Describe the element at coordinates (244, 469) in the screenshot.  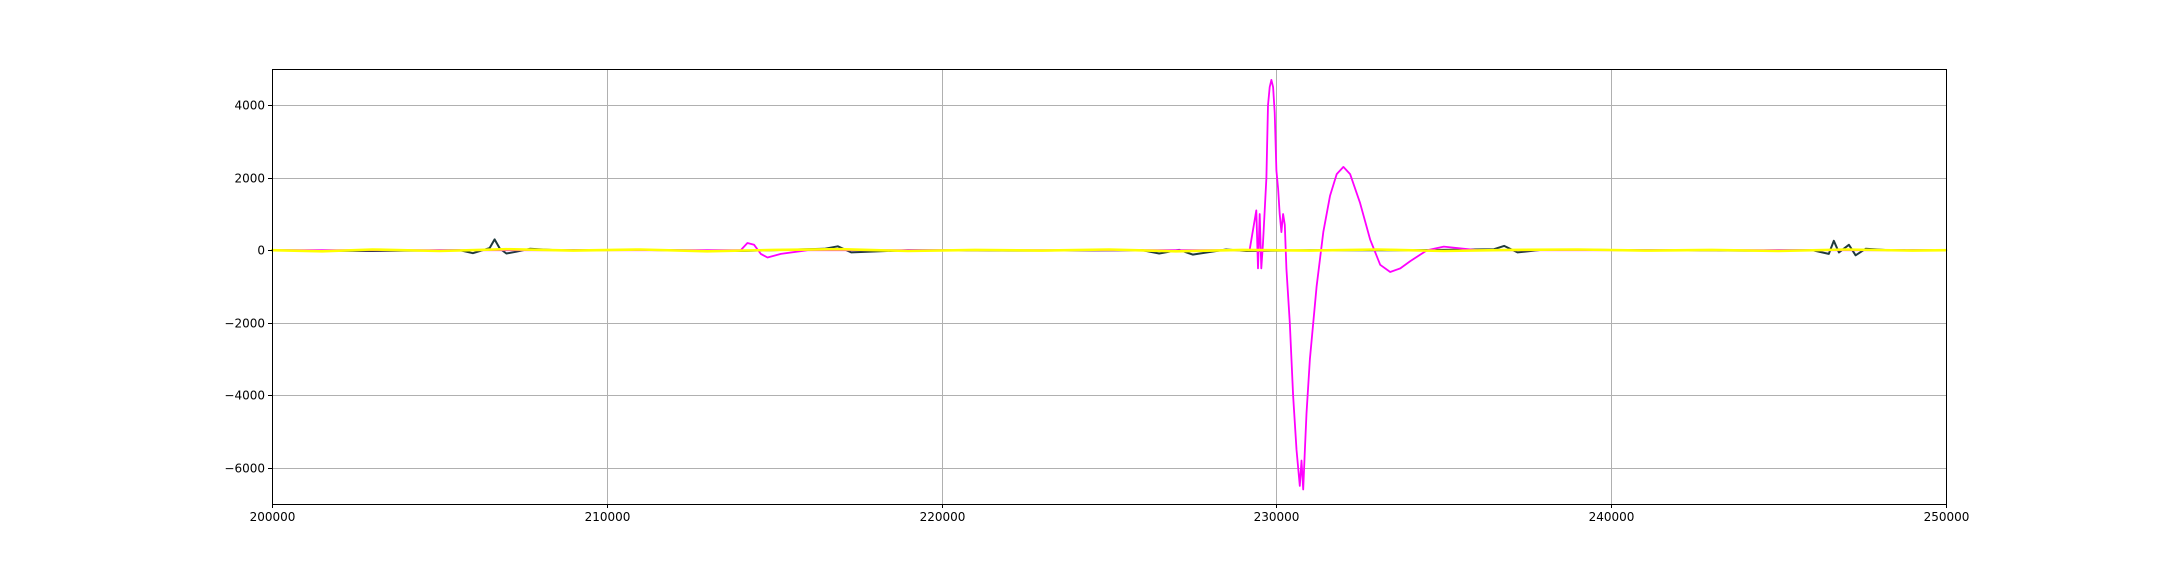
I see `y-tick-label: −6000` at that location.